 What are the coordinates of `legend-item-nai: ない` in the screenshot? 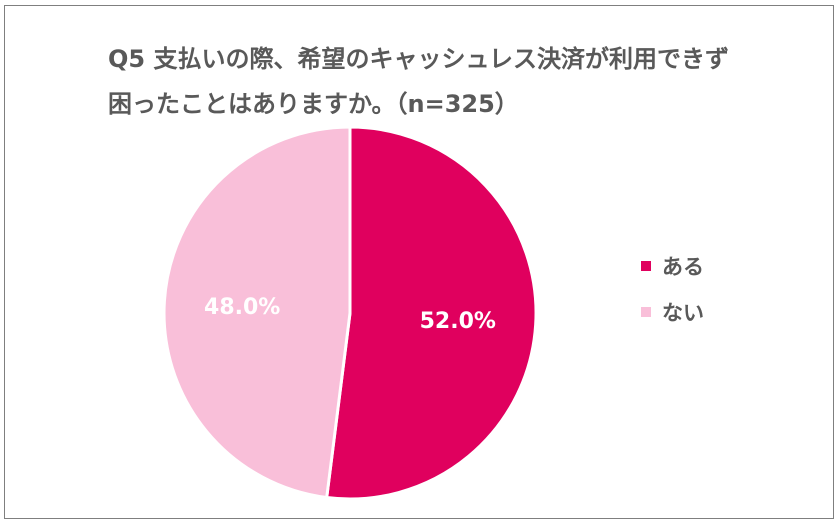 It's located at (672, 312).